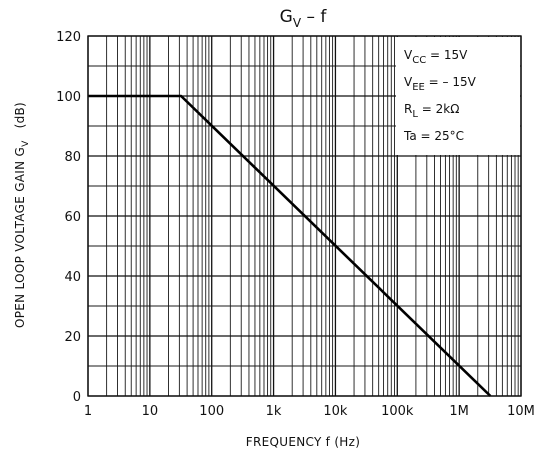 The image size is (537, 460). I want to click on x-tick-label: 100k, so click(397, 411).